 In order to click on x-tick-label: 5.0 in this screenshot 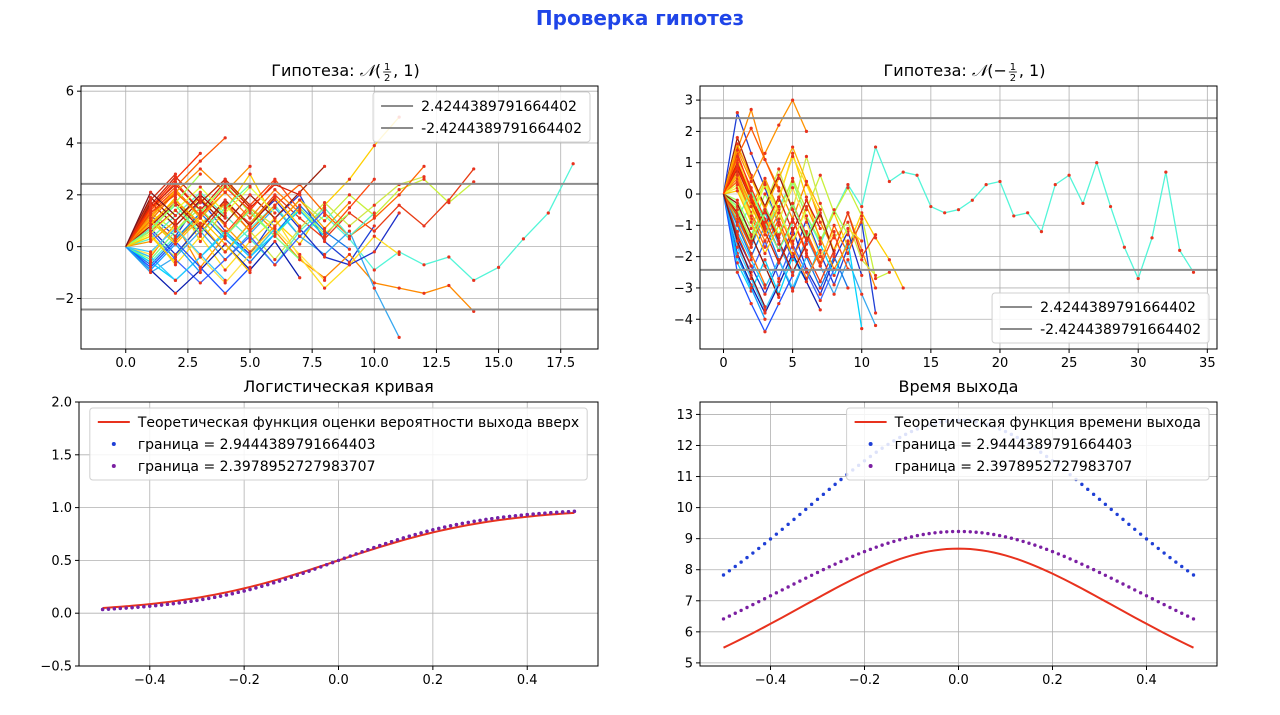, I will do `click(250, 363)`.